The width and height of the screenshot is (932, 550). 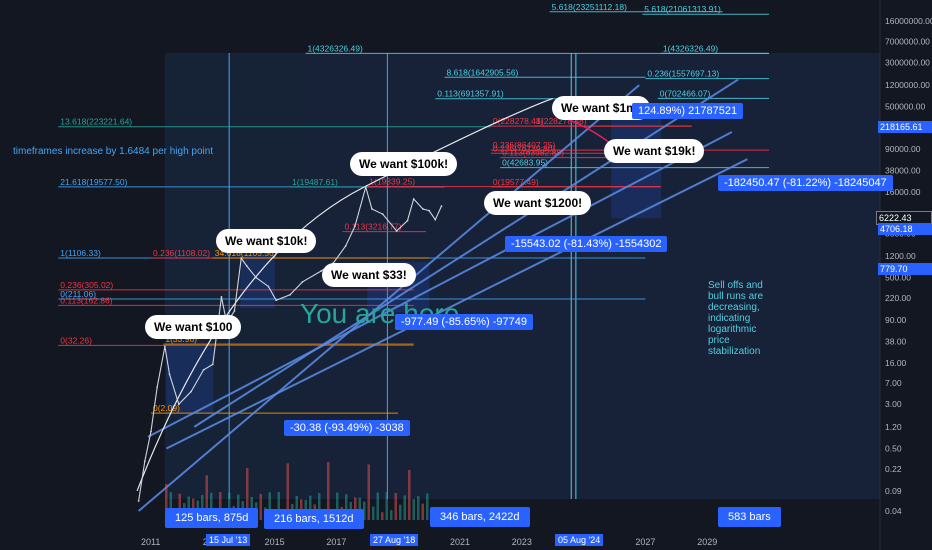 I want to click on fib-label-2: 1(4326326.49), so click(x=335, y=48).